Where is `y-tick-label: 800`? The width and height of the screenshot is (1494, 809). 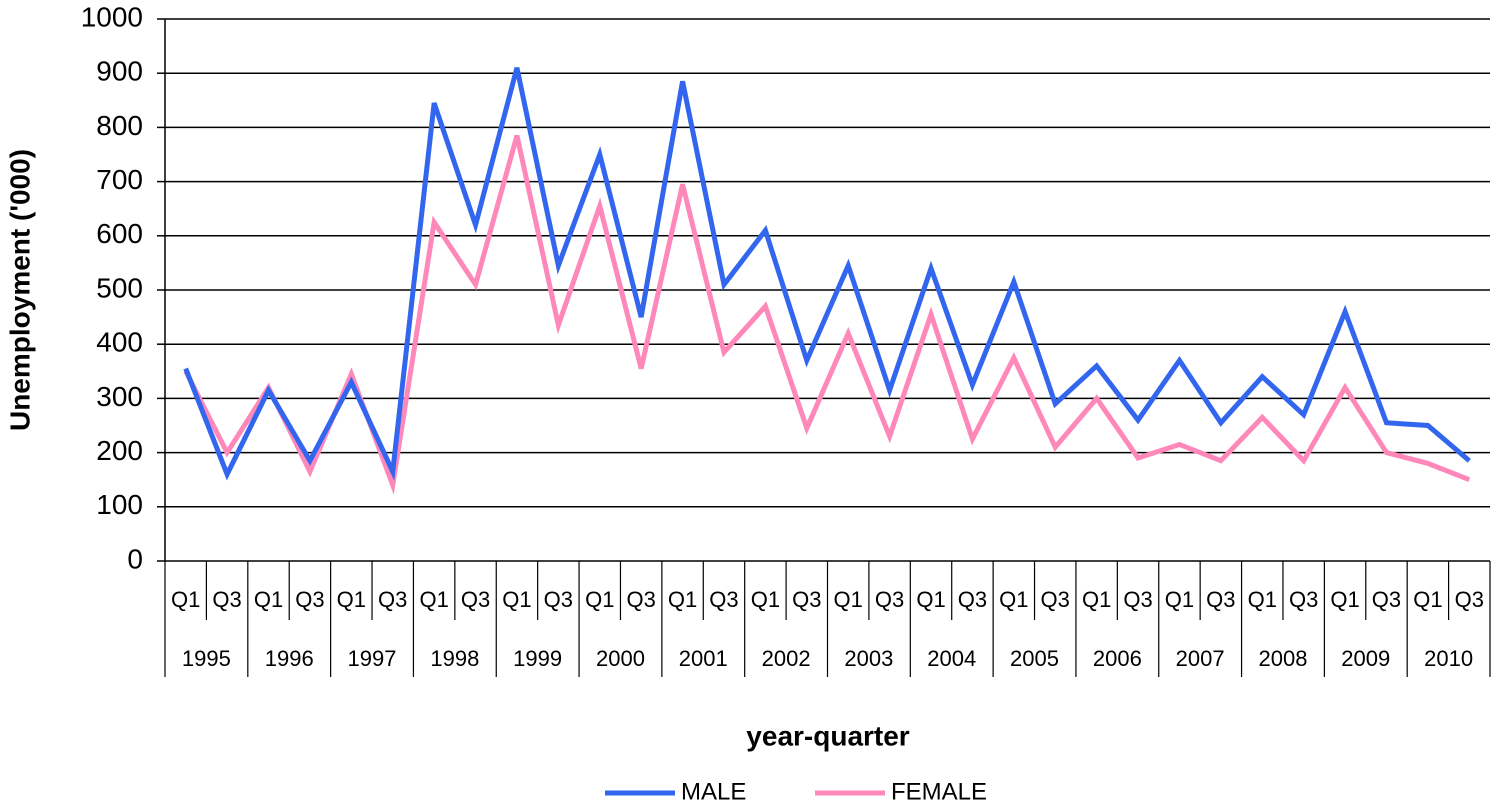
y-tick-label: 800 is located at coordinates (119, 125).